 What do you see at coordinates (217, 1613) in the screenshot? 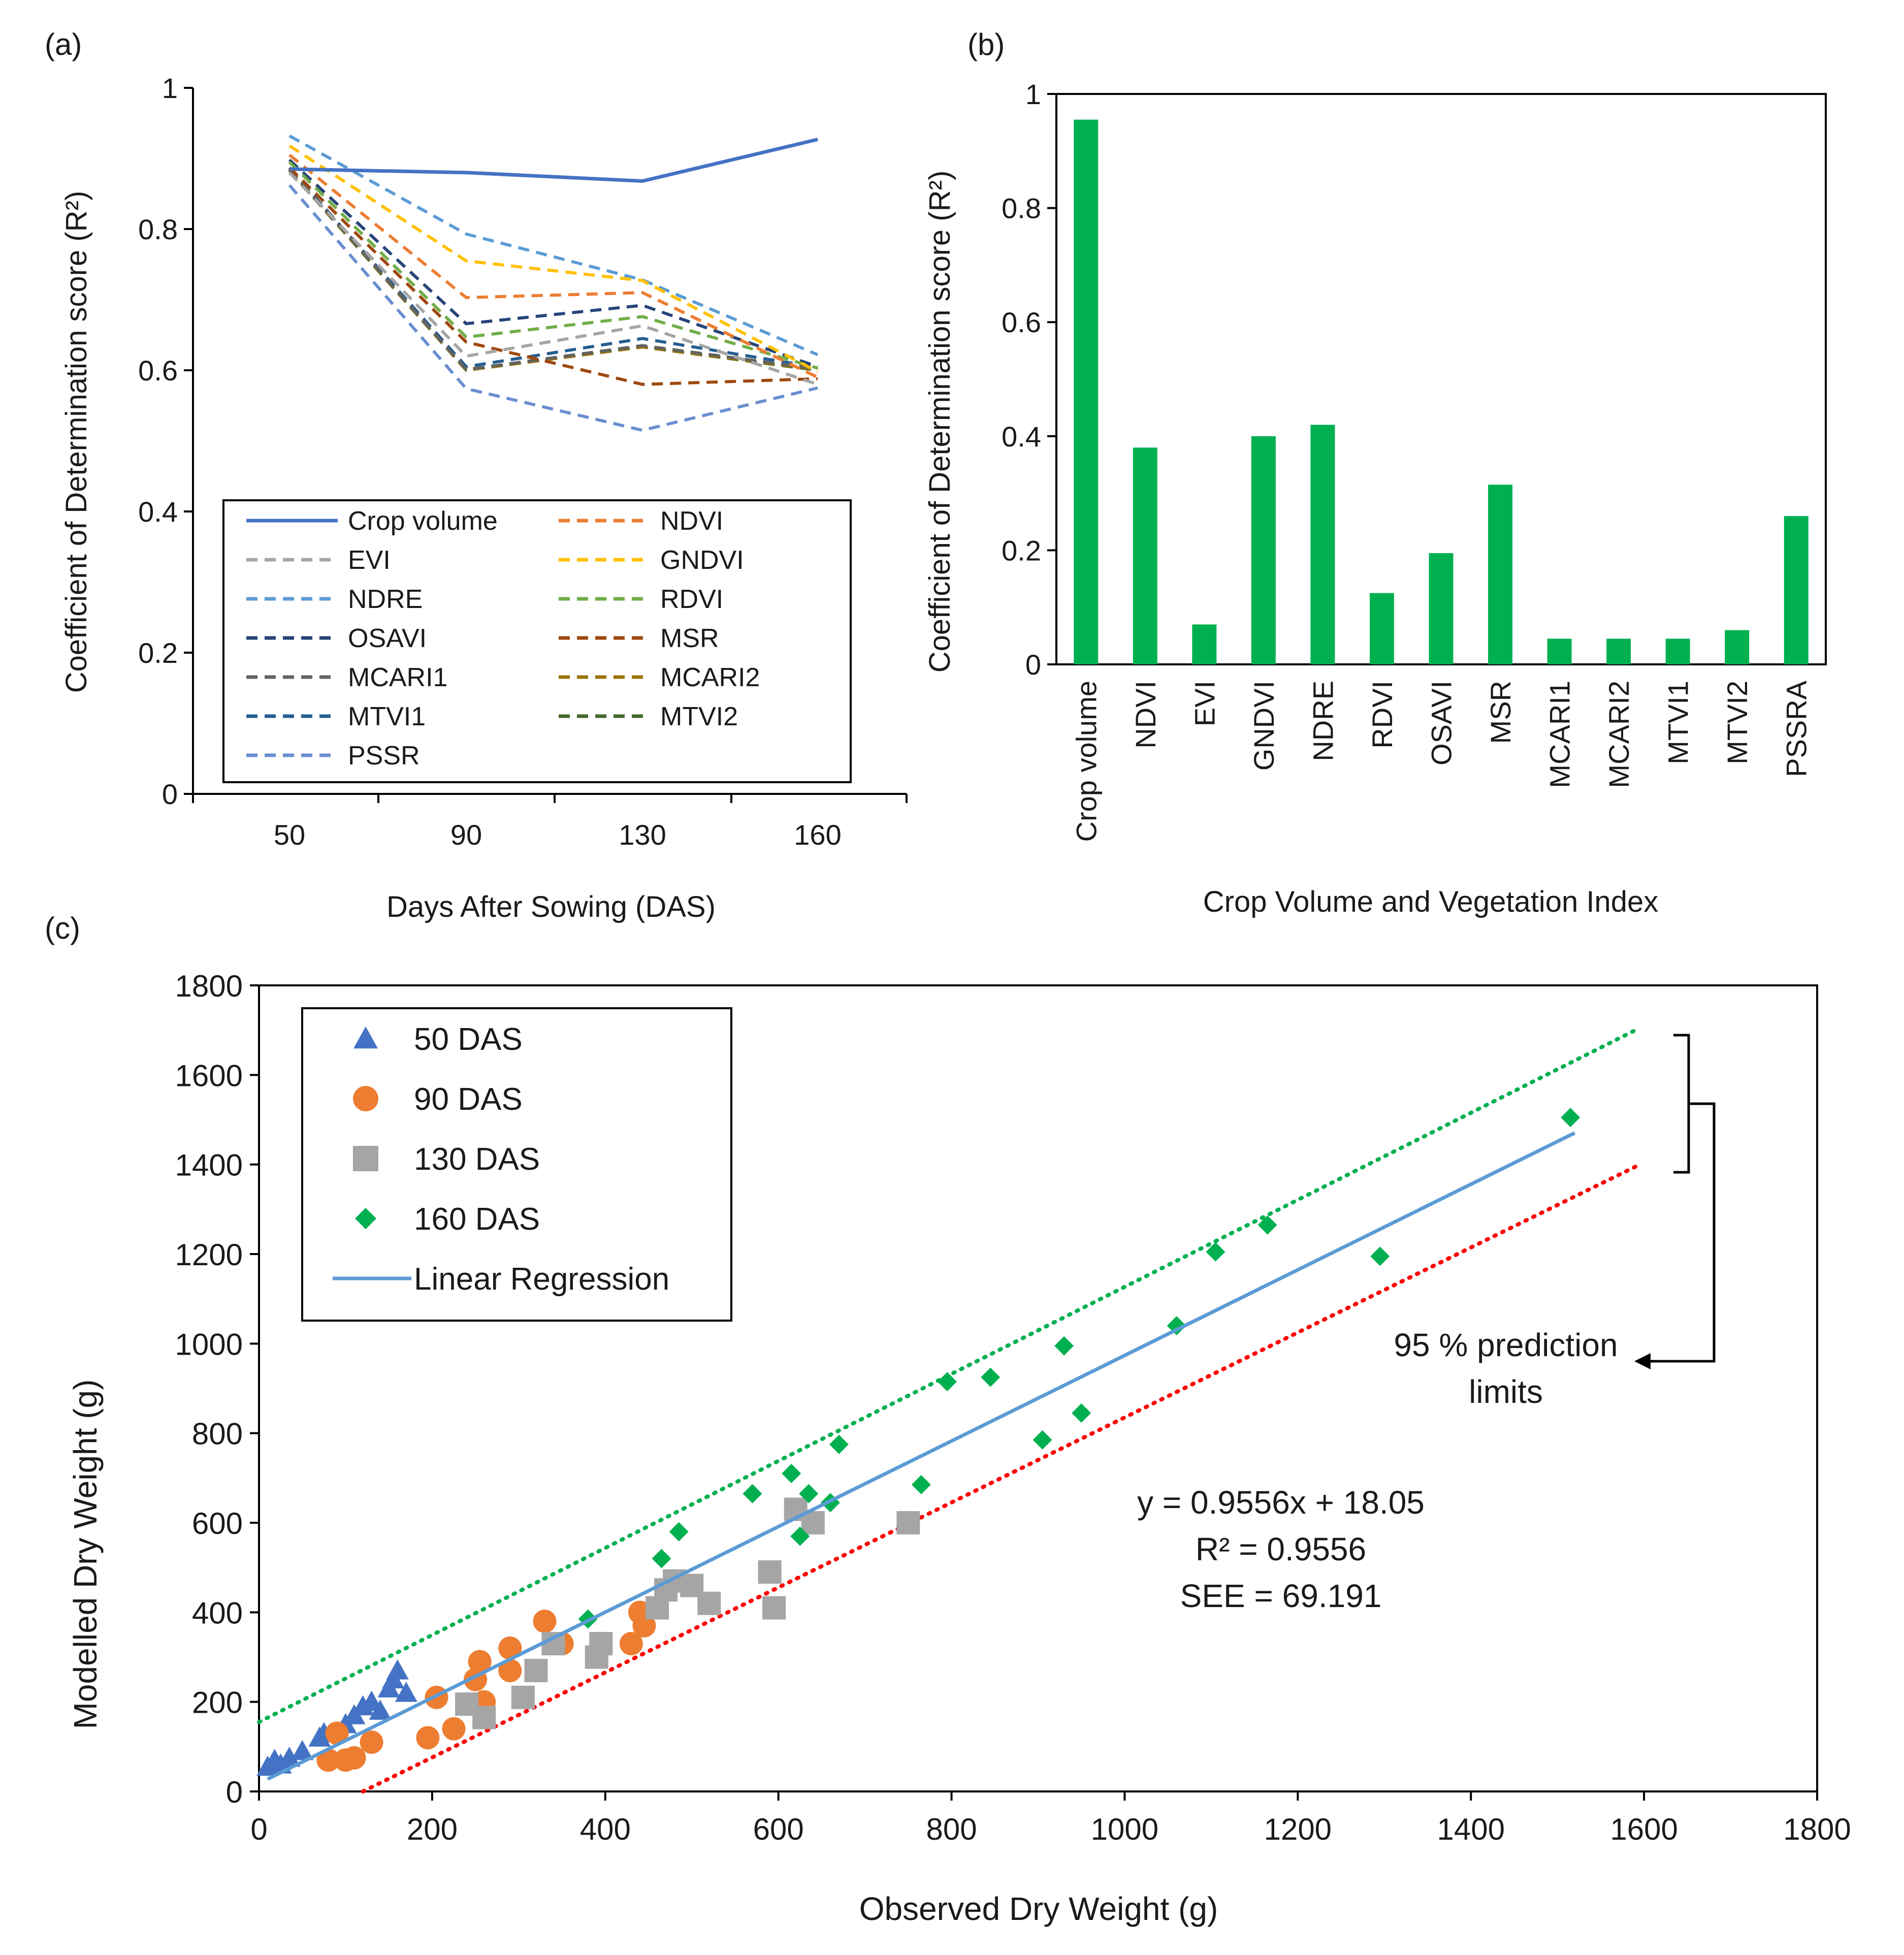
I see `panel-c-y-tick-label: 400` at bounding box center [217, 1613].